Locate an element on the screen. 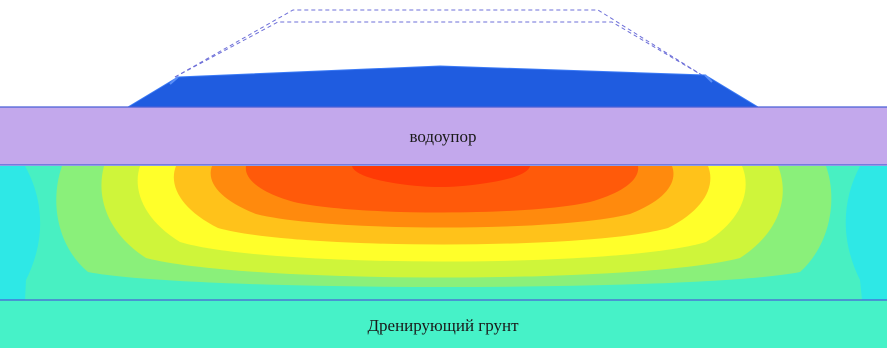 The image size is (887, 348). drainage-layer is located at coordinates (443, 324).